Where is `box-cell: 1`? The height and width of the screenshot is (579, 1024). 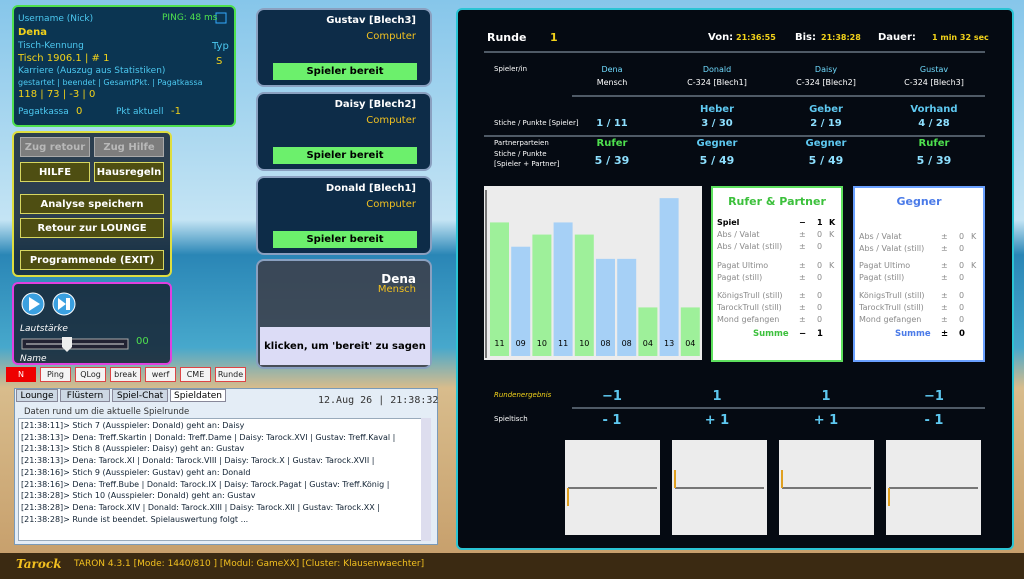 box-cell: 1 is located at coordinates (820, 222).